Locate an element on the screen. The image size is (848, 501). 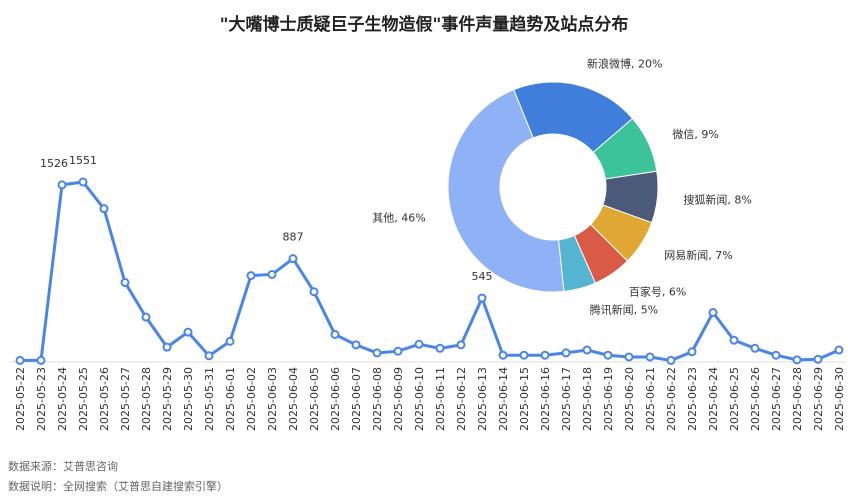
x-tick-label: 2025-06-08 is located at coordinates (377, 399).